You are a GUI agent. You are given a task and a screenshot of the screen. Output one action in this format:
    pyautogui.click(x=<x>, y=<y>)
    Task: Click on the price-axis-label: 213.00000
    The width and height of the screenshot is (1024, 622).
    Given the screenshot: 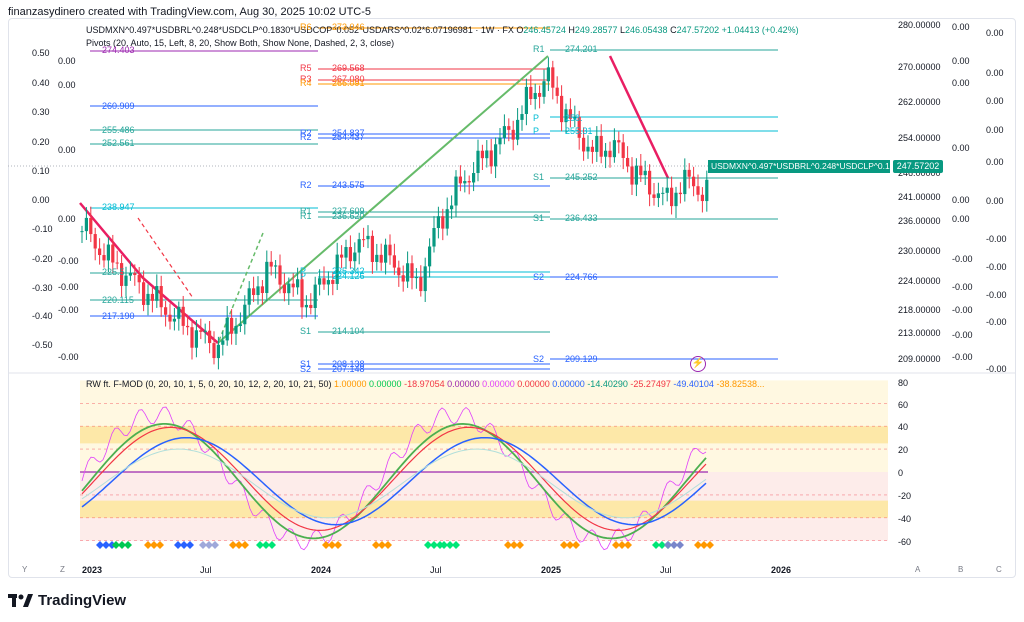 What is the action you would take?
    pyautogui.click(x=919, y=333)
    